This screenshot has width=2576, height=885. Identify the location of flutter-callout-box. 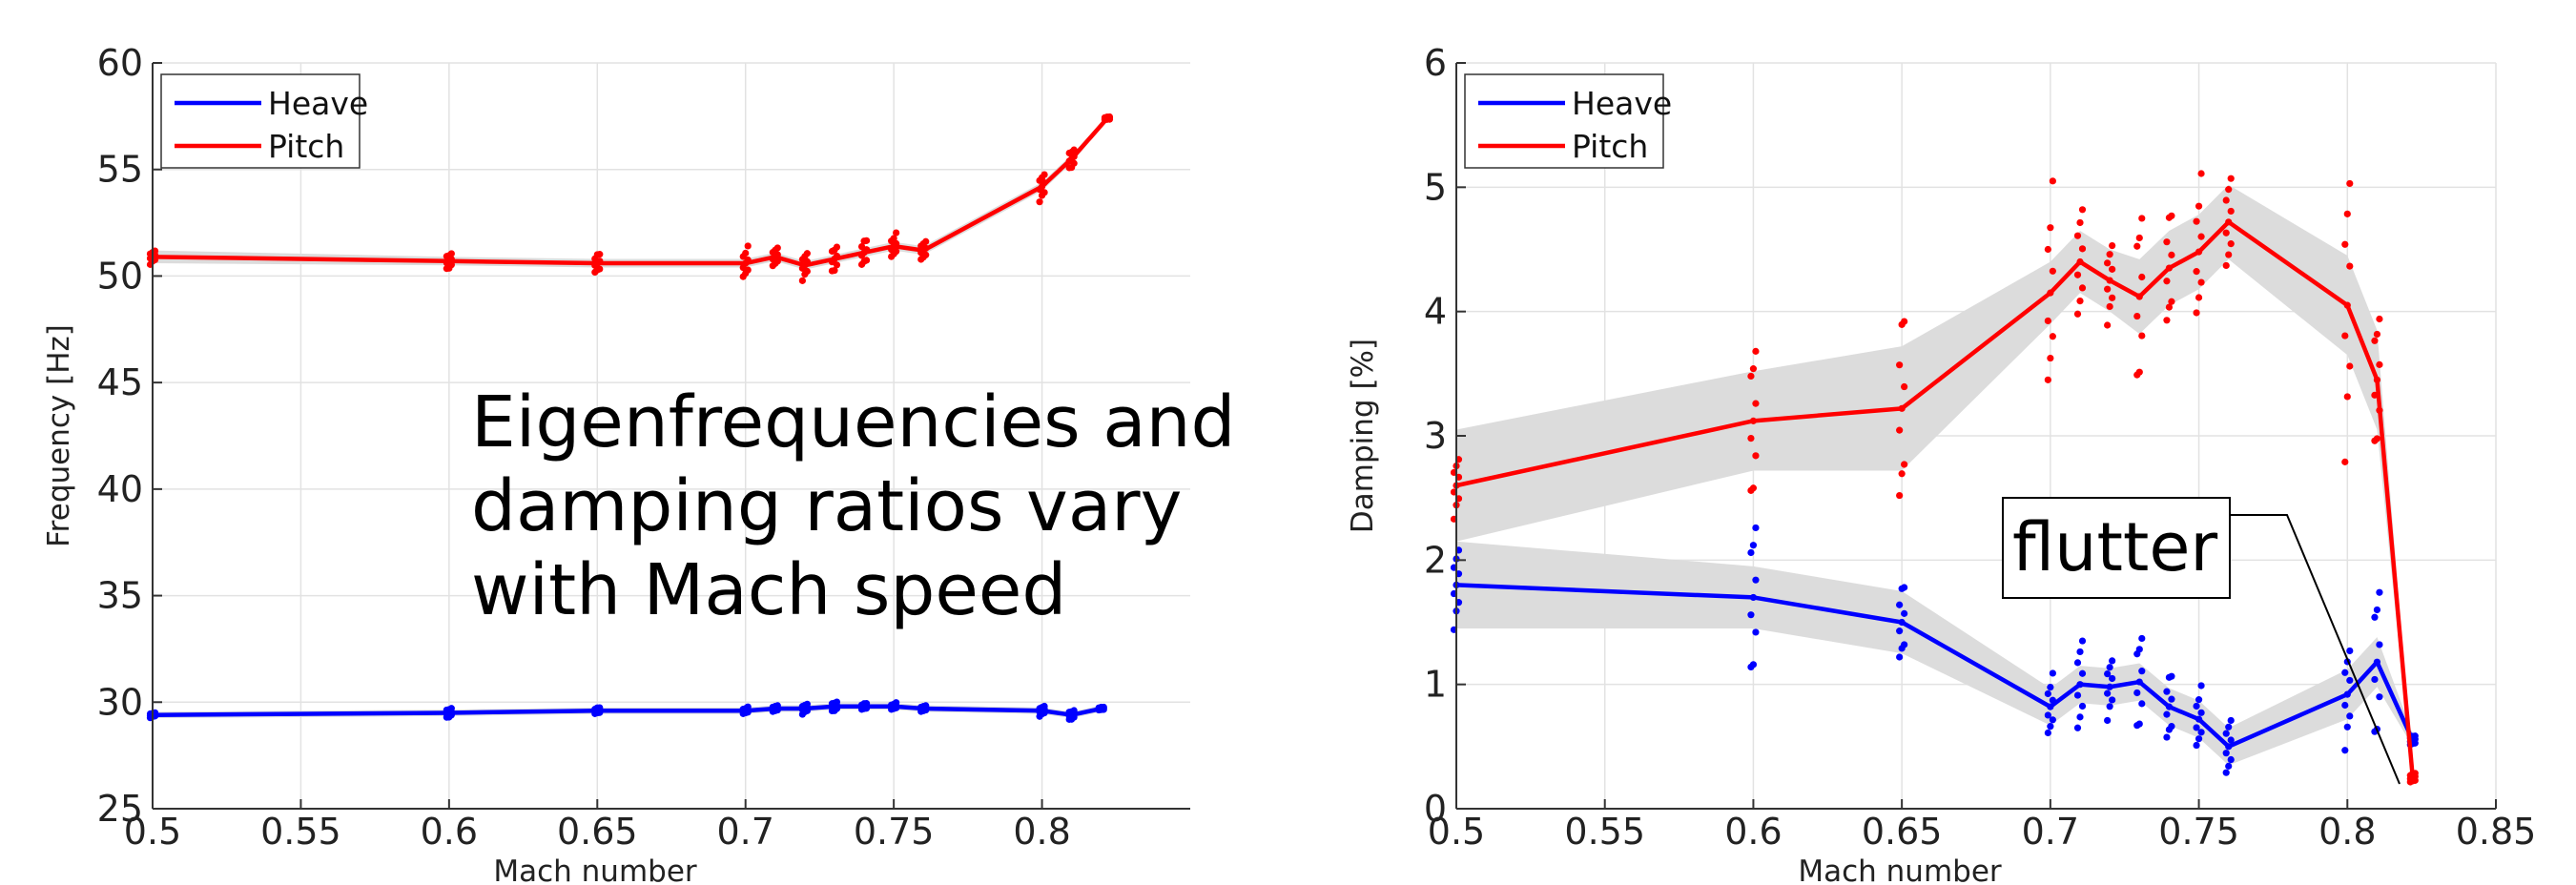
(2116, 548).